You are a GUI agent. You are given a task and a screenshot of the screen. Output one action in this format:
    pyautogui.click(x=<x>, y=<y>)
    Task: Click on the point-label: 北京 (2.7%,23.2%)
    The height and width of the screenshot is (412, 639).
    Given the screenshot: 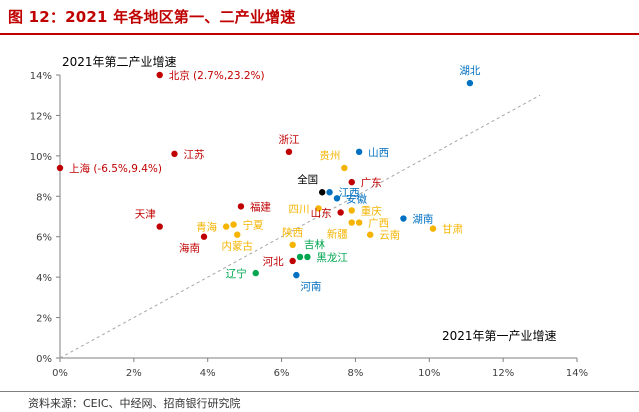 What is the action you would take?
    pyautogui.click(x=217, y=75)
    